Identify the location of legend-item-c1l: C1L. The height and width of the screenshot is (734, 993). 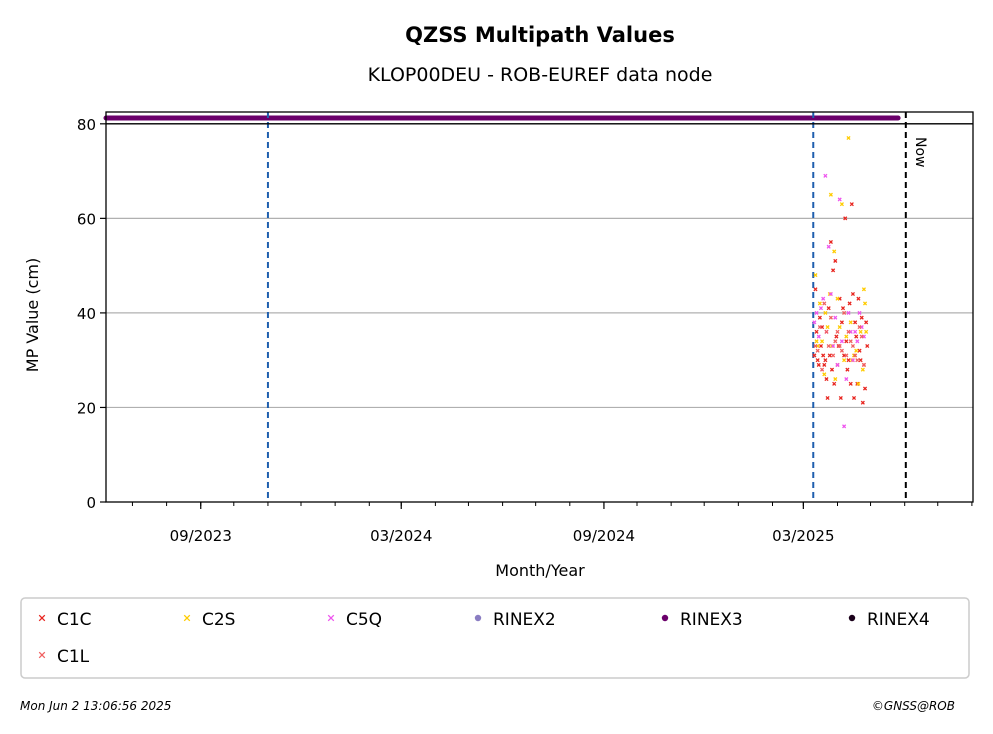
(64, 657).